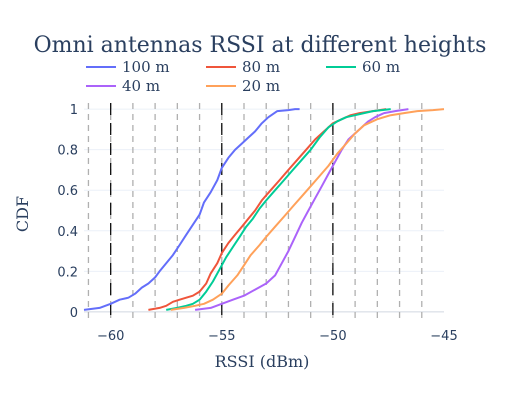 This screenshot has width=520, height=400. I want to click on legend-label: 60 m, so click(381, 67).